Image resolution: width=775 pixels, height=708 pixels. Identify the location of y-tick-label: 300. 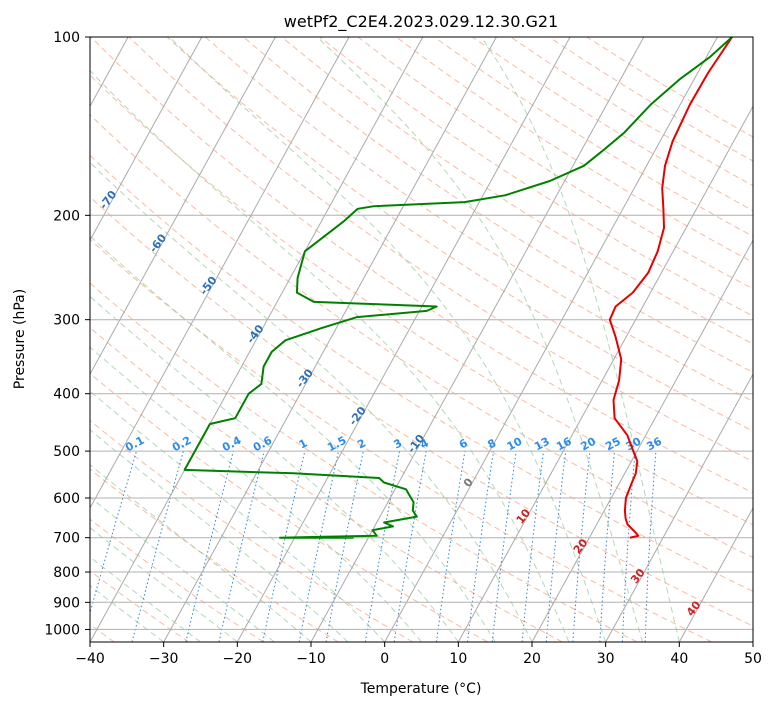
(66, 321).